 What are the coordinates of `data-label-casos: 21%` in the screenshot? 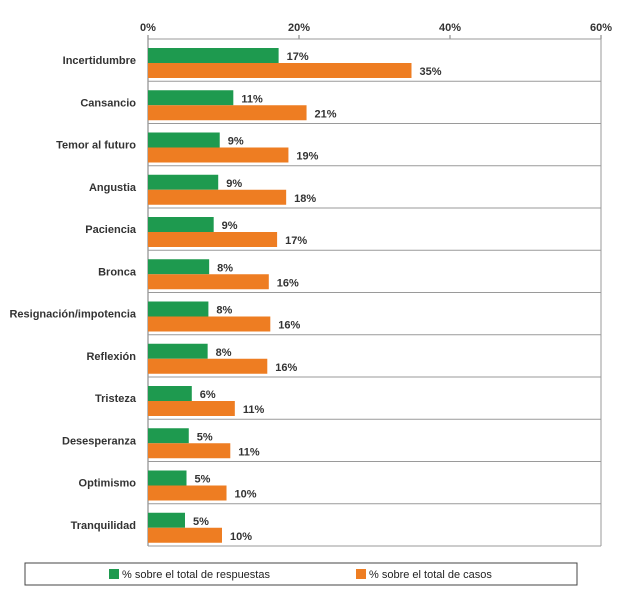 It's located at (326, 114).